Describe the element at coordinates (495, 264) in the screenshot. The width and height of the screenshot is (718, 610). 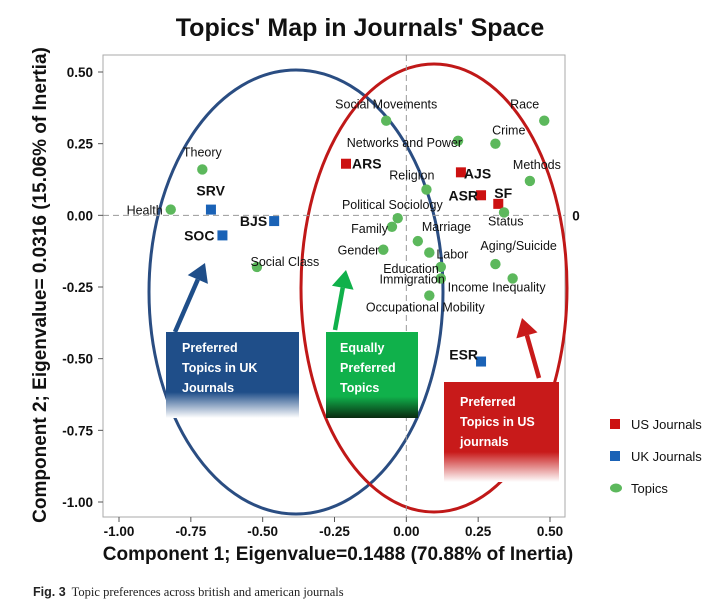
I see `topic-point-aging-suicide` at that location.